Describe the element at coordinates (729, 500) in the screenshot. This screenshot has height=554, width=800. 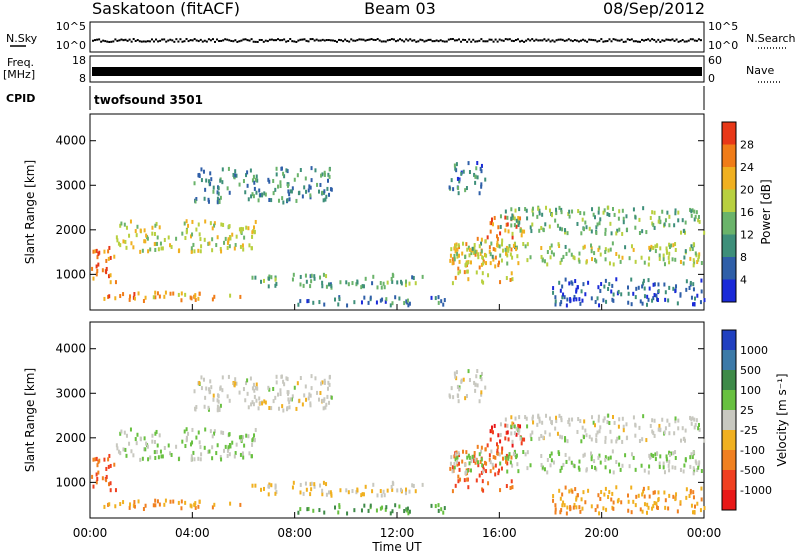
I see `colorbar-swatch` at that location.